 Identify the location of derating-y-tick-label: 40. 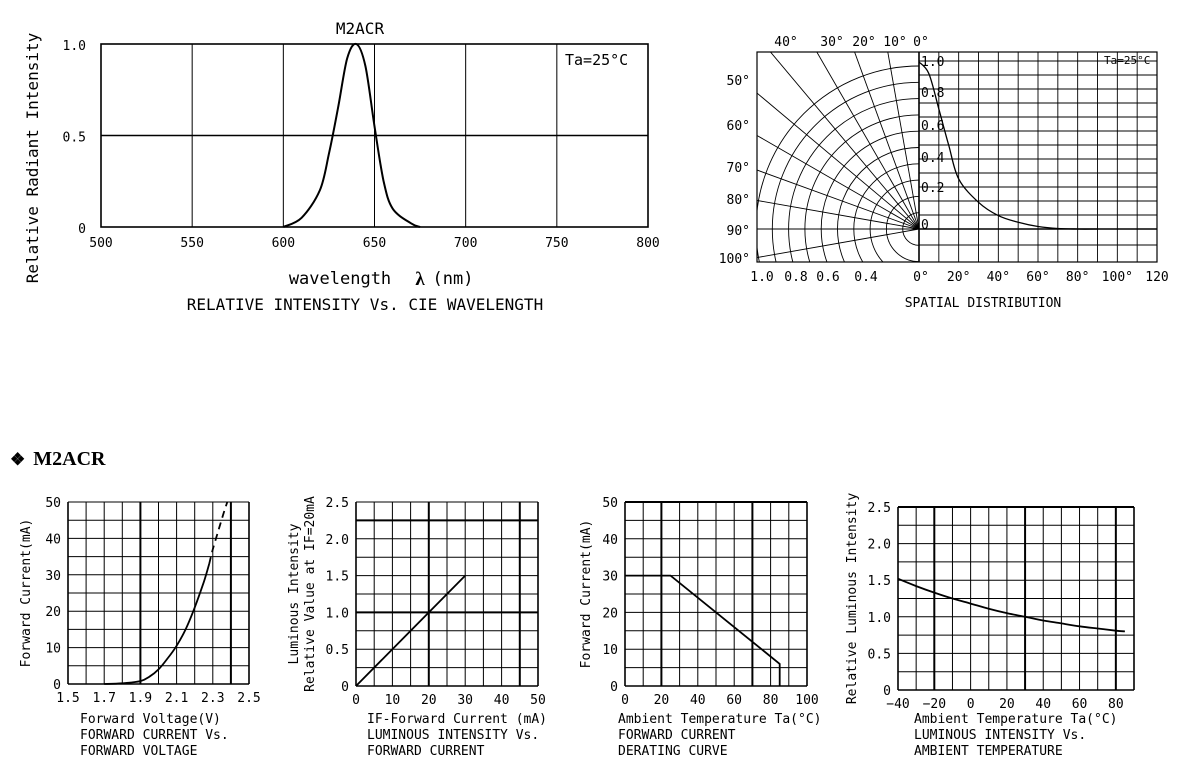
(610, 540).